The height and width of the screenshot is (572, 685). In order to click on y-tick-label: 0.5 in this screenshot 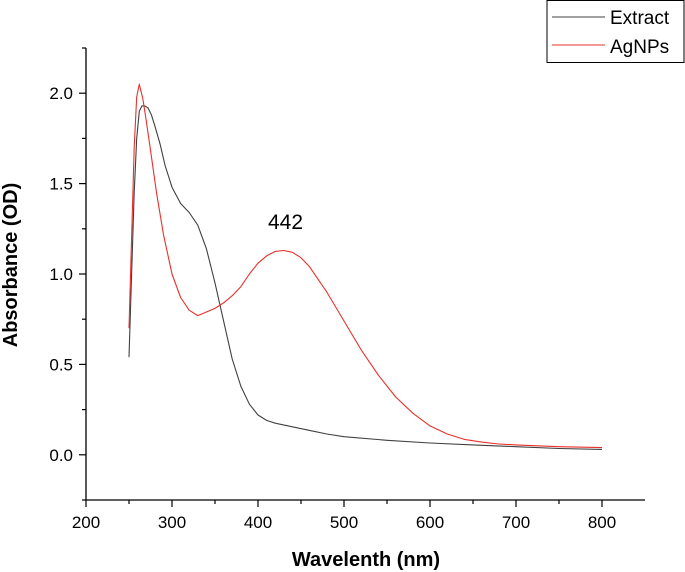, I will do `click(61, 364)`.